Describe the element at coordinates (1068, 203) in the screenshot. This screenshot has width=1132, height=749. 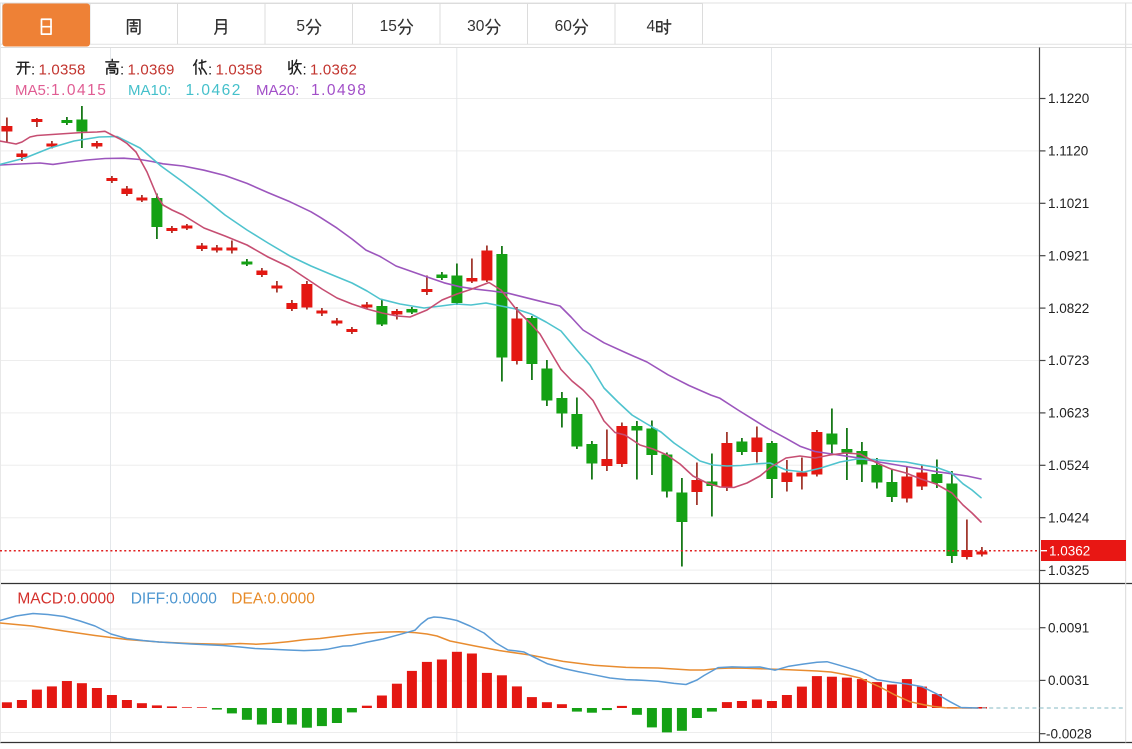
I see `svg-text: 1.1021` at that location.